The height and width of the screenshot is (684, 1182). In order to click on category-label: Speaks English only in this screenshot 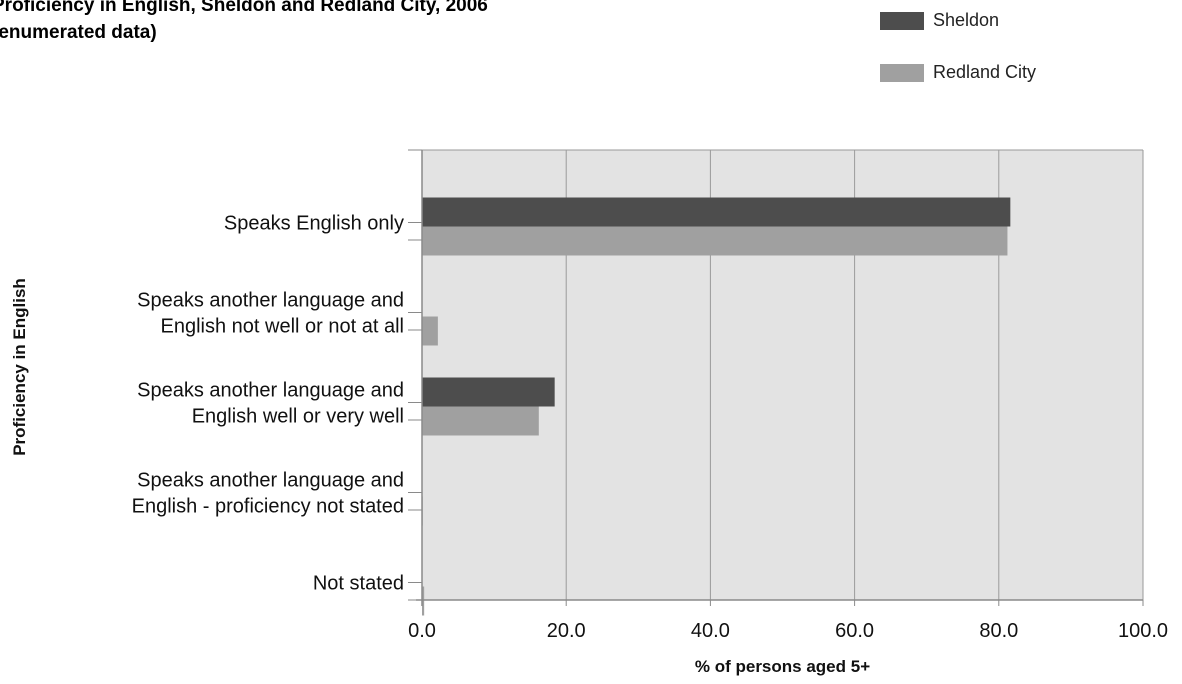, I will do `click(314, 224)`.